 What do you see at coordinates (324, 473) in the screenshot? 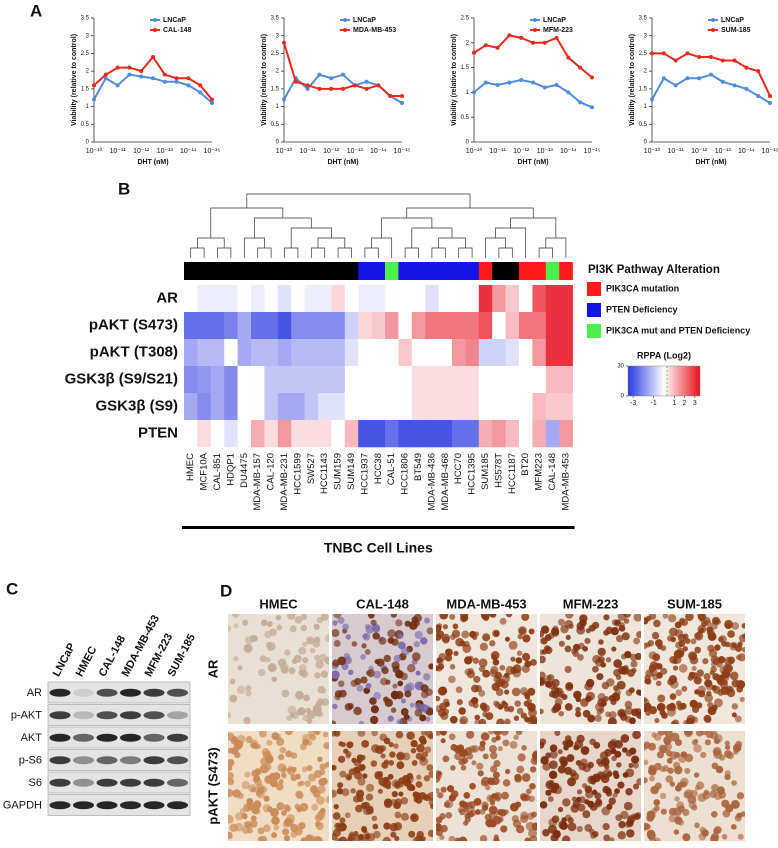
I see `column-label: HCC1143` at bounding box center [324, 473].